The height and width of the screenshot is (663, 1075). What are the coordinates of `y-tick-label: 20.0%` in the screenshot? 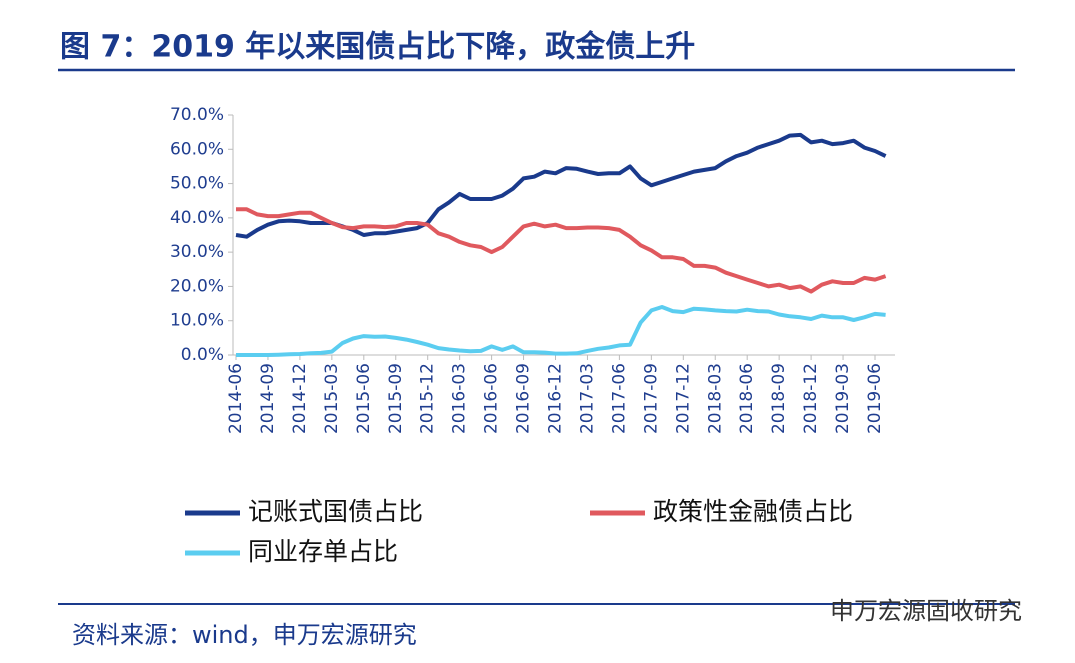 It's located at (197, 286).